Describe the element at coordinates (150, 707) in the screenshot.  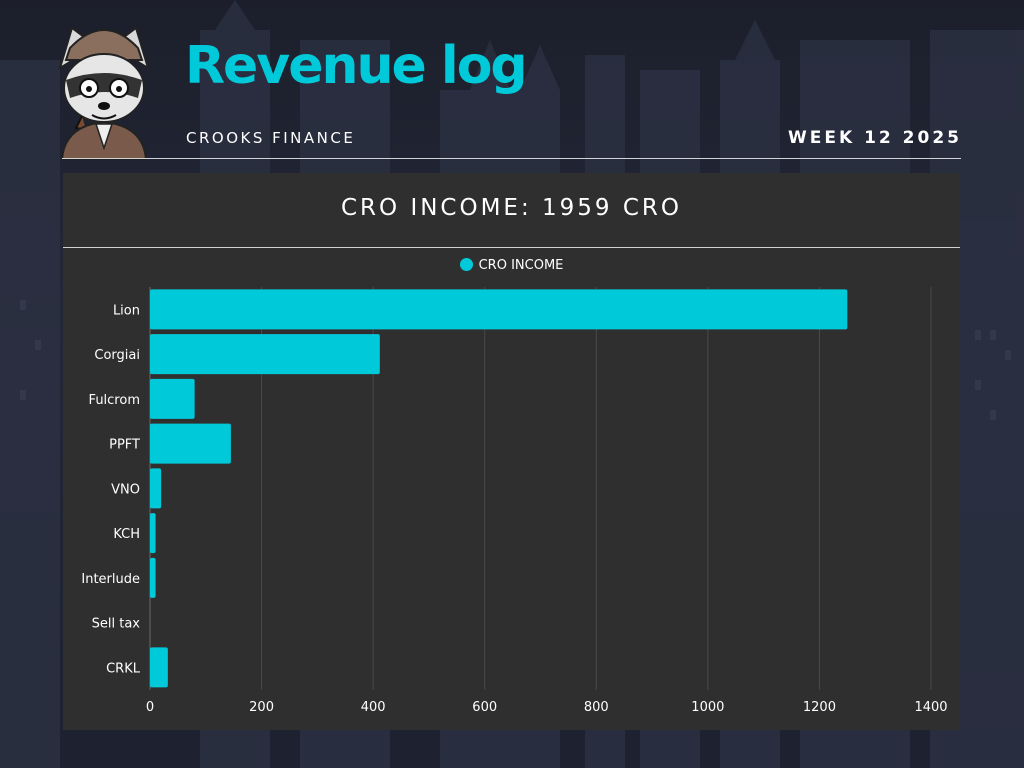
I see `x-tick-label: 0` at that location.